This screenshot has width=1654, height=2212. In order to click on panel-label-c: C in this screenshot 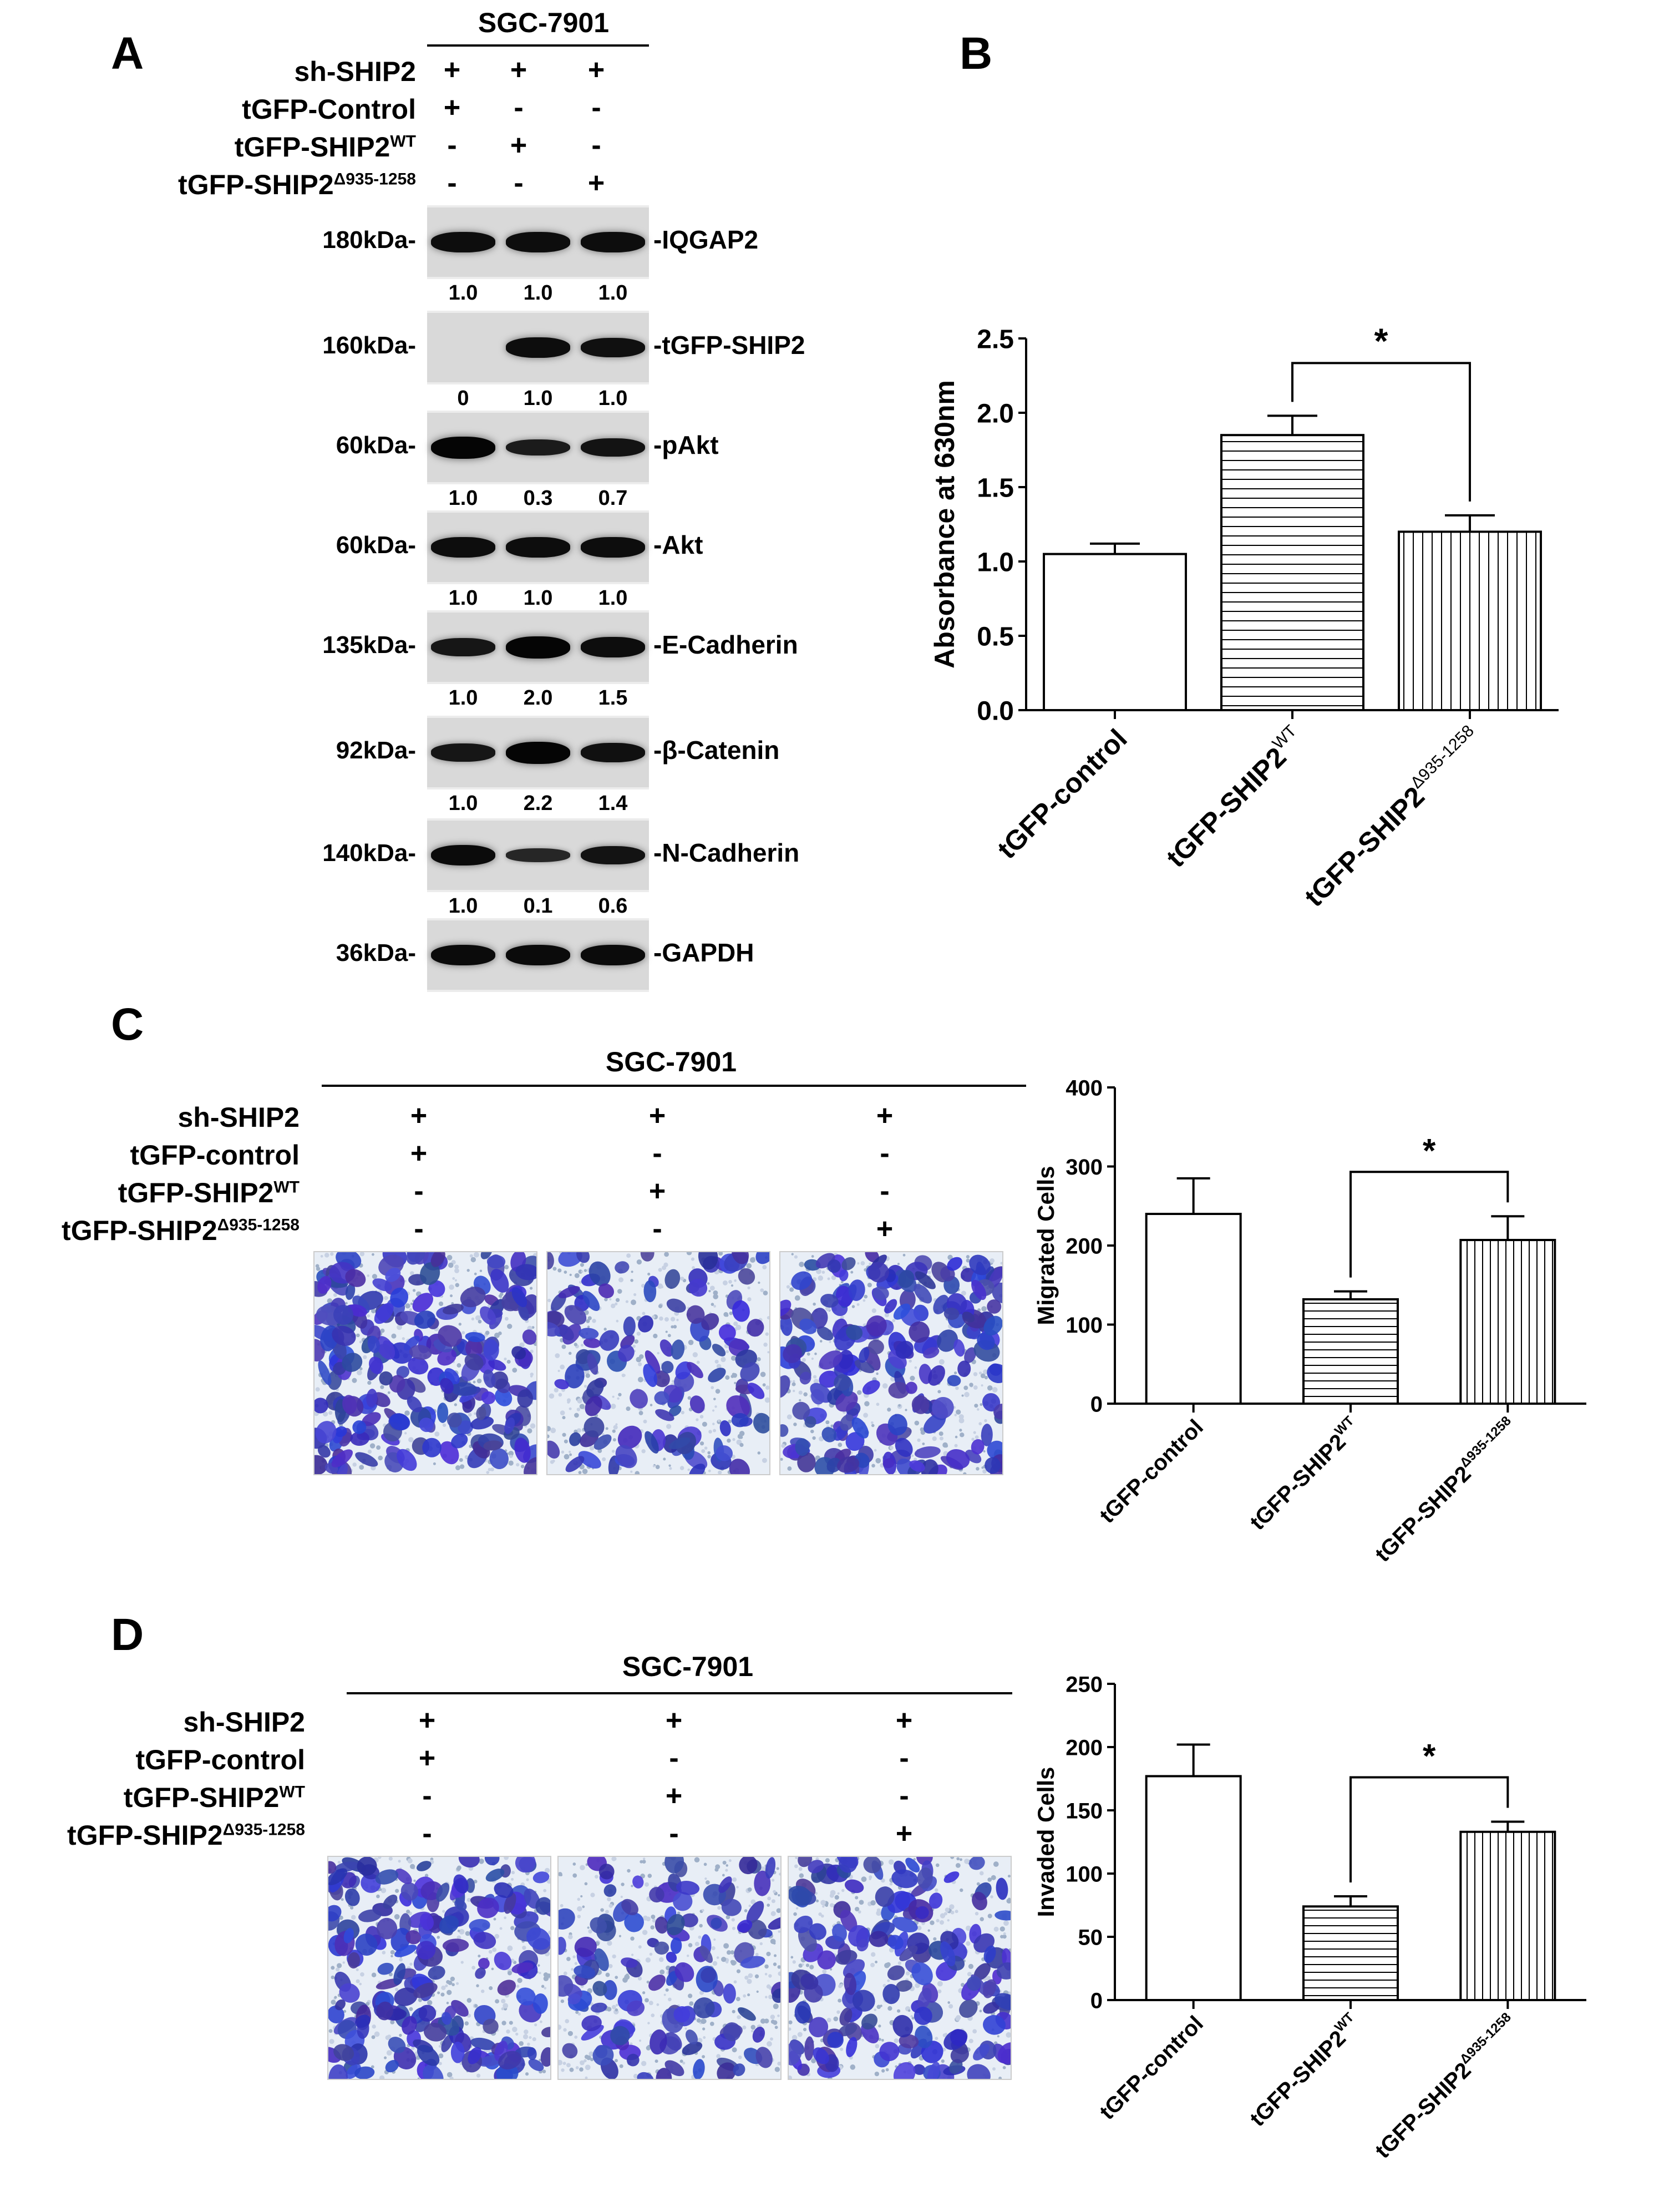, I will do `click(128, 1024)`.